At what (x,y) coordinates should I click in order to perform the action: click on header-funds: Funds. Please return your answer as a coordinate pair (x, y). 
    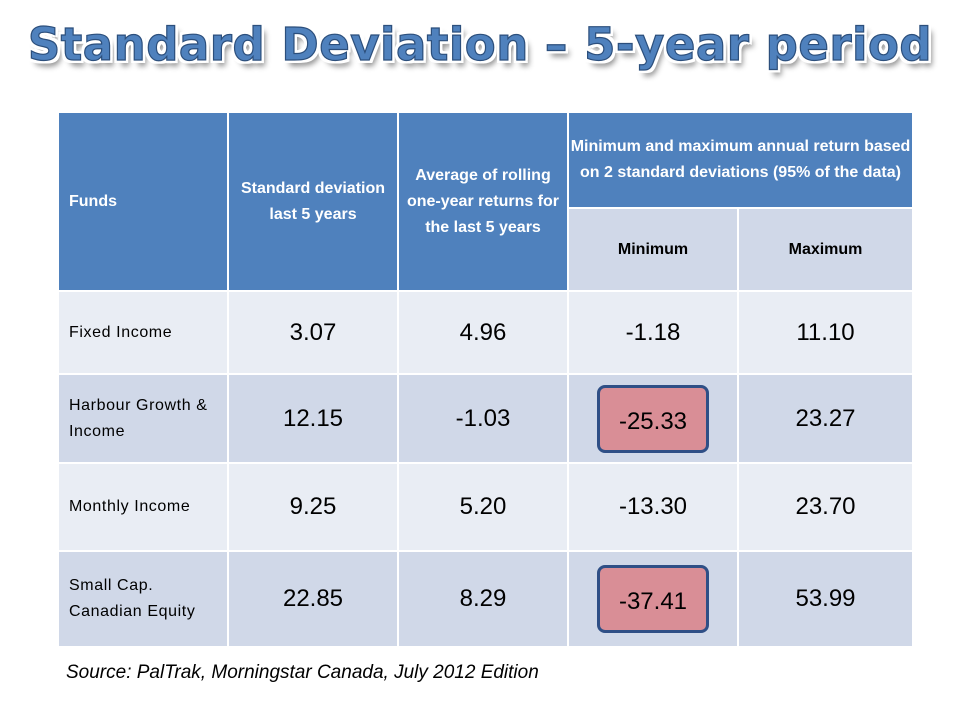
    Looking at the image, I should click on (143, 201).